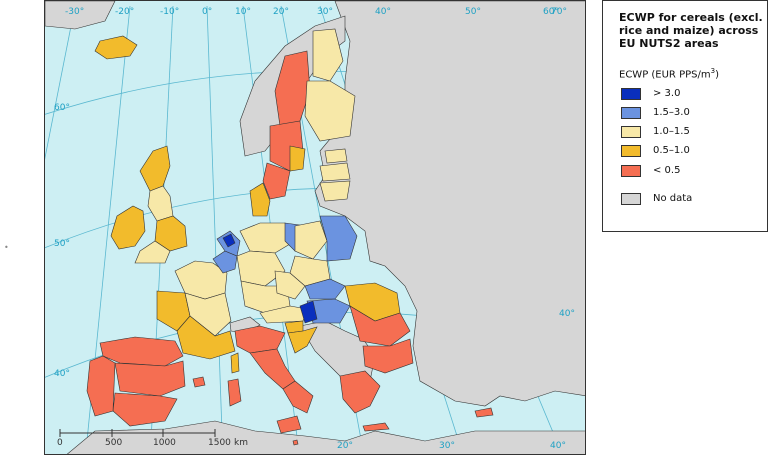  Describe the element at coordinates (241, 443) in the screenshot. I see `scale-unit: km` at that location.